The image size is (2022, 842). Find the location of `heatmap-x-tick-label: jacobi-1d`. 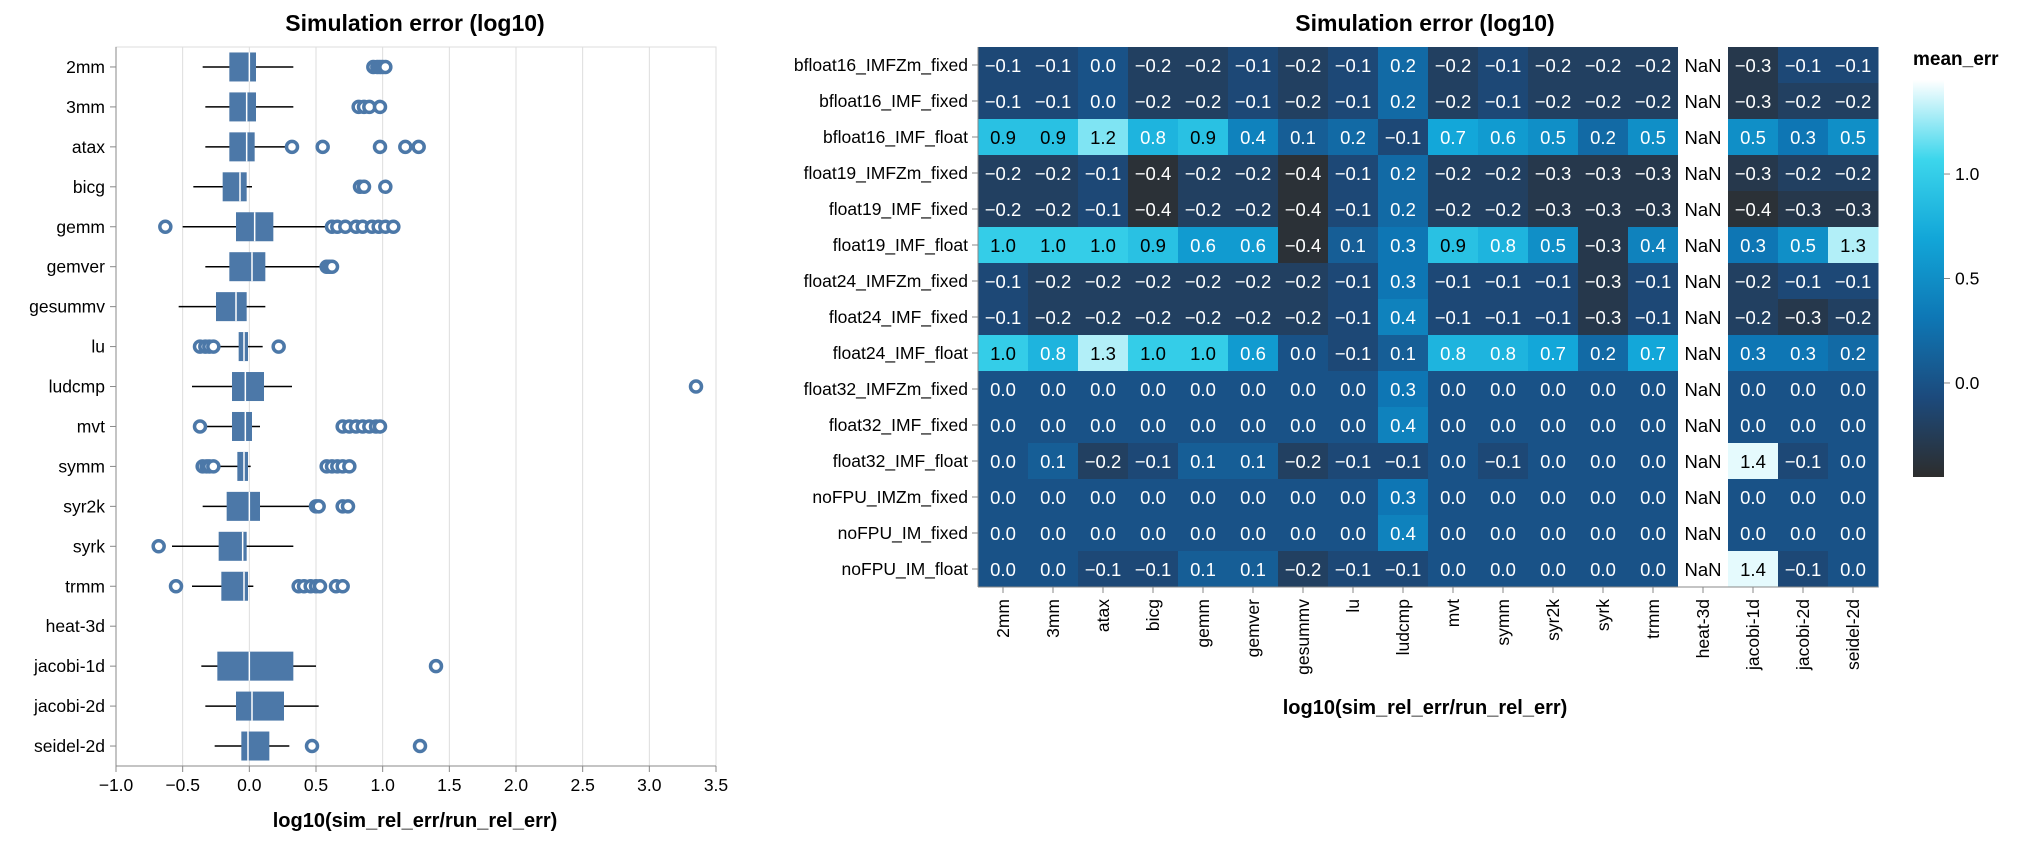

heatmap-x-tick-label: jacobi-1d is located at coordinates (1753, 635).